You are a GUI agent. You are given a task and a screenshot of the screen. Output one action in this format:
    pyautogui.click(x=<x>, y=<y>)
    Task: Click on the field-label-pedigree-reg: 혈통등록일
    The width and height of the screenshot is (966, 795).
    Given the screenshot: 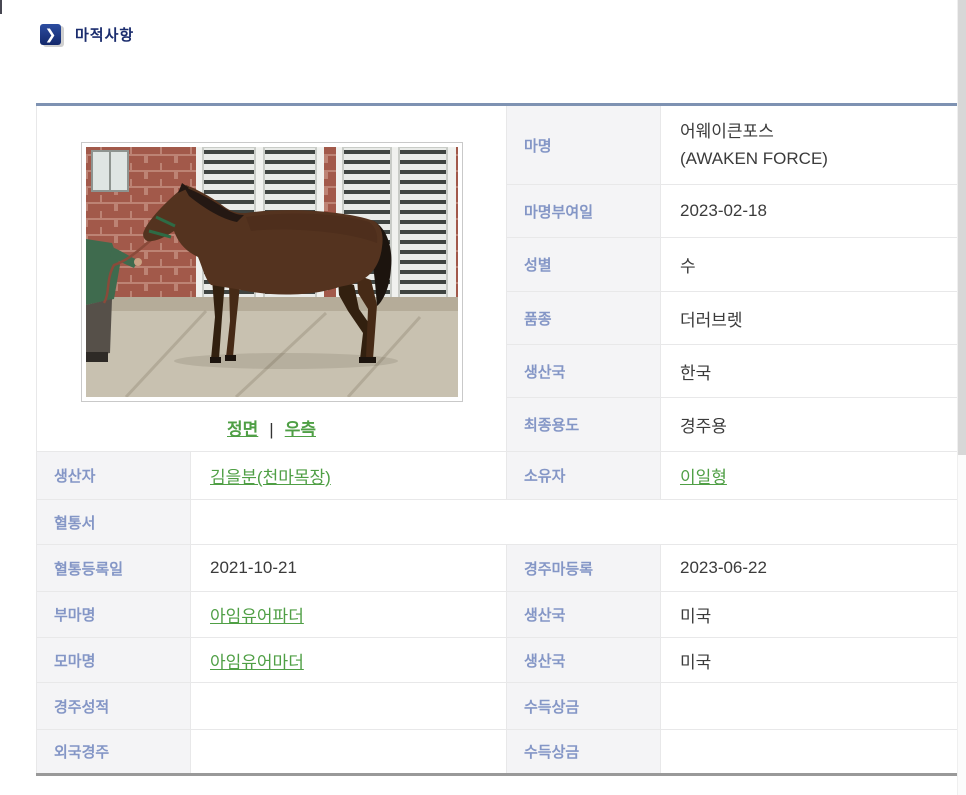 What is the action you would take?
    pyautogui.click(x=113, y=568)
    